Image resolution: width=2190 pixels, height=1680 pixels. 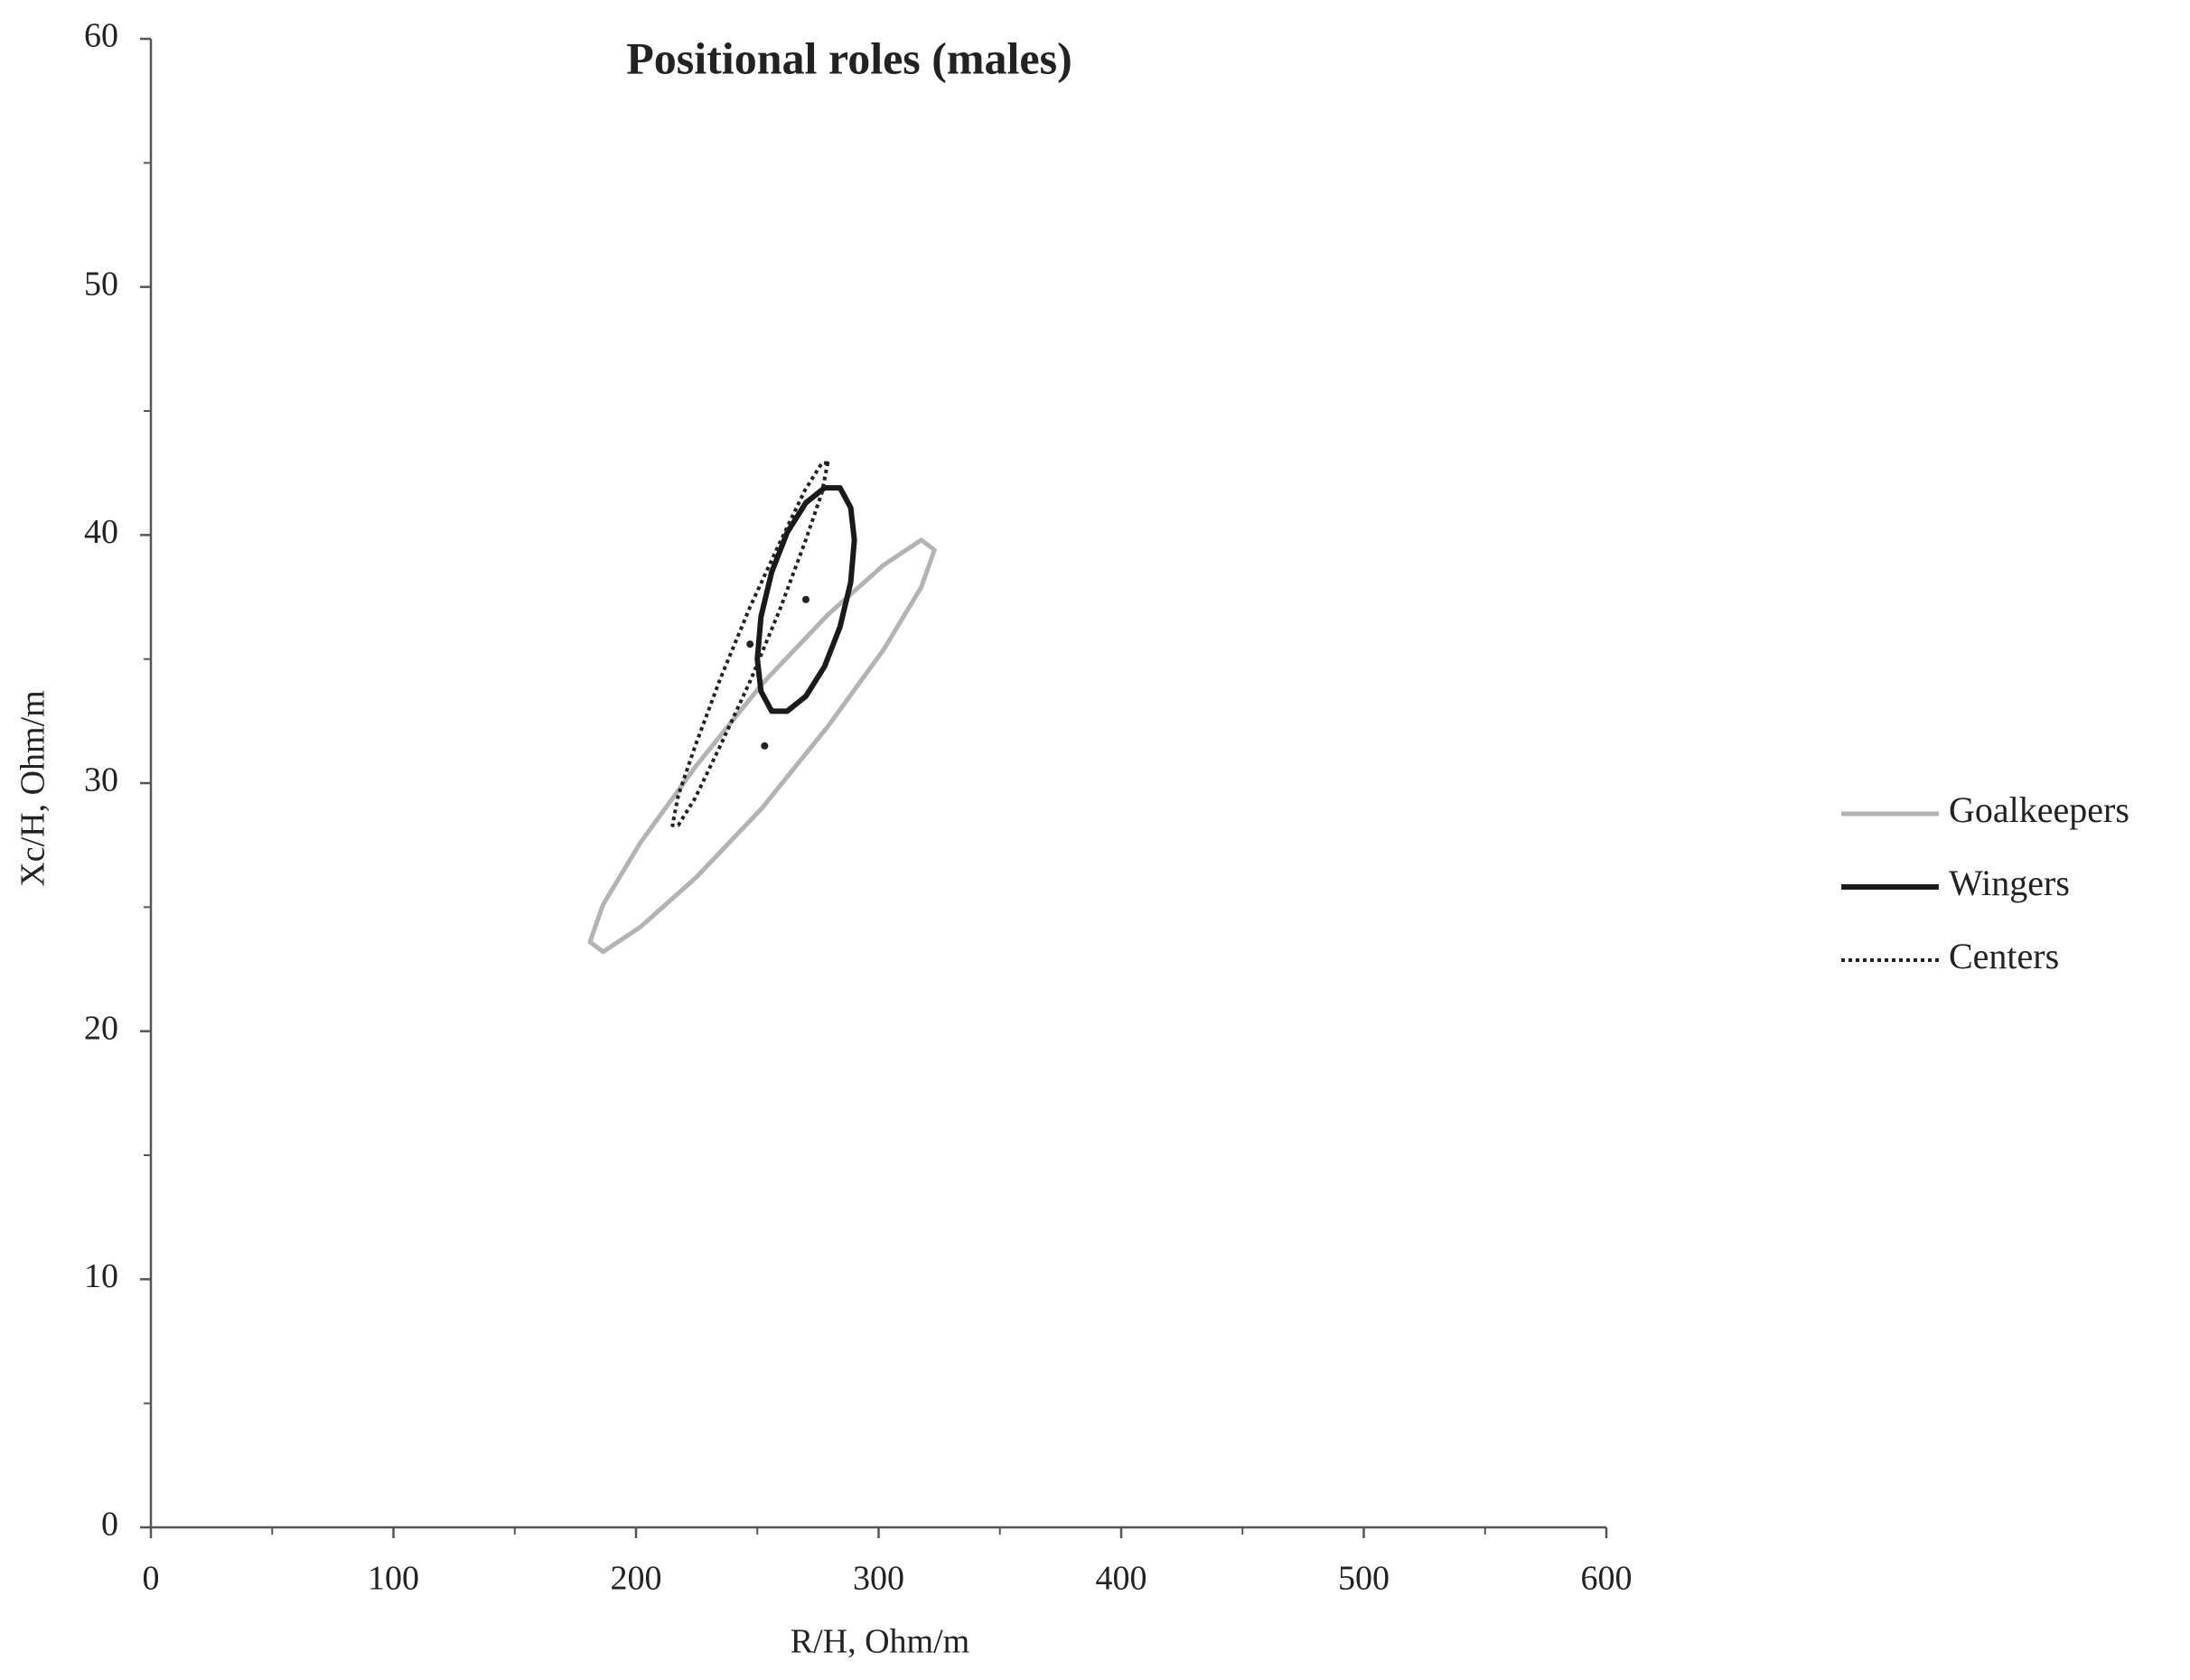 What do you see at coordinates (2009, 883) in the screenshot?
I see `legend-label: Wingers` at bounding box center [2009, 883].